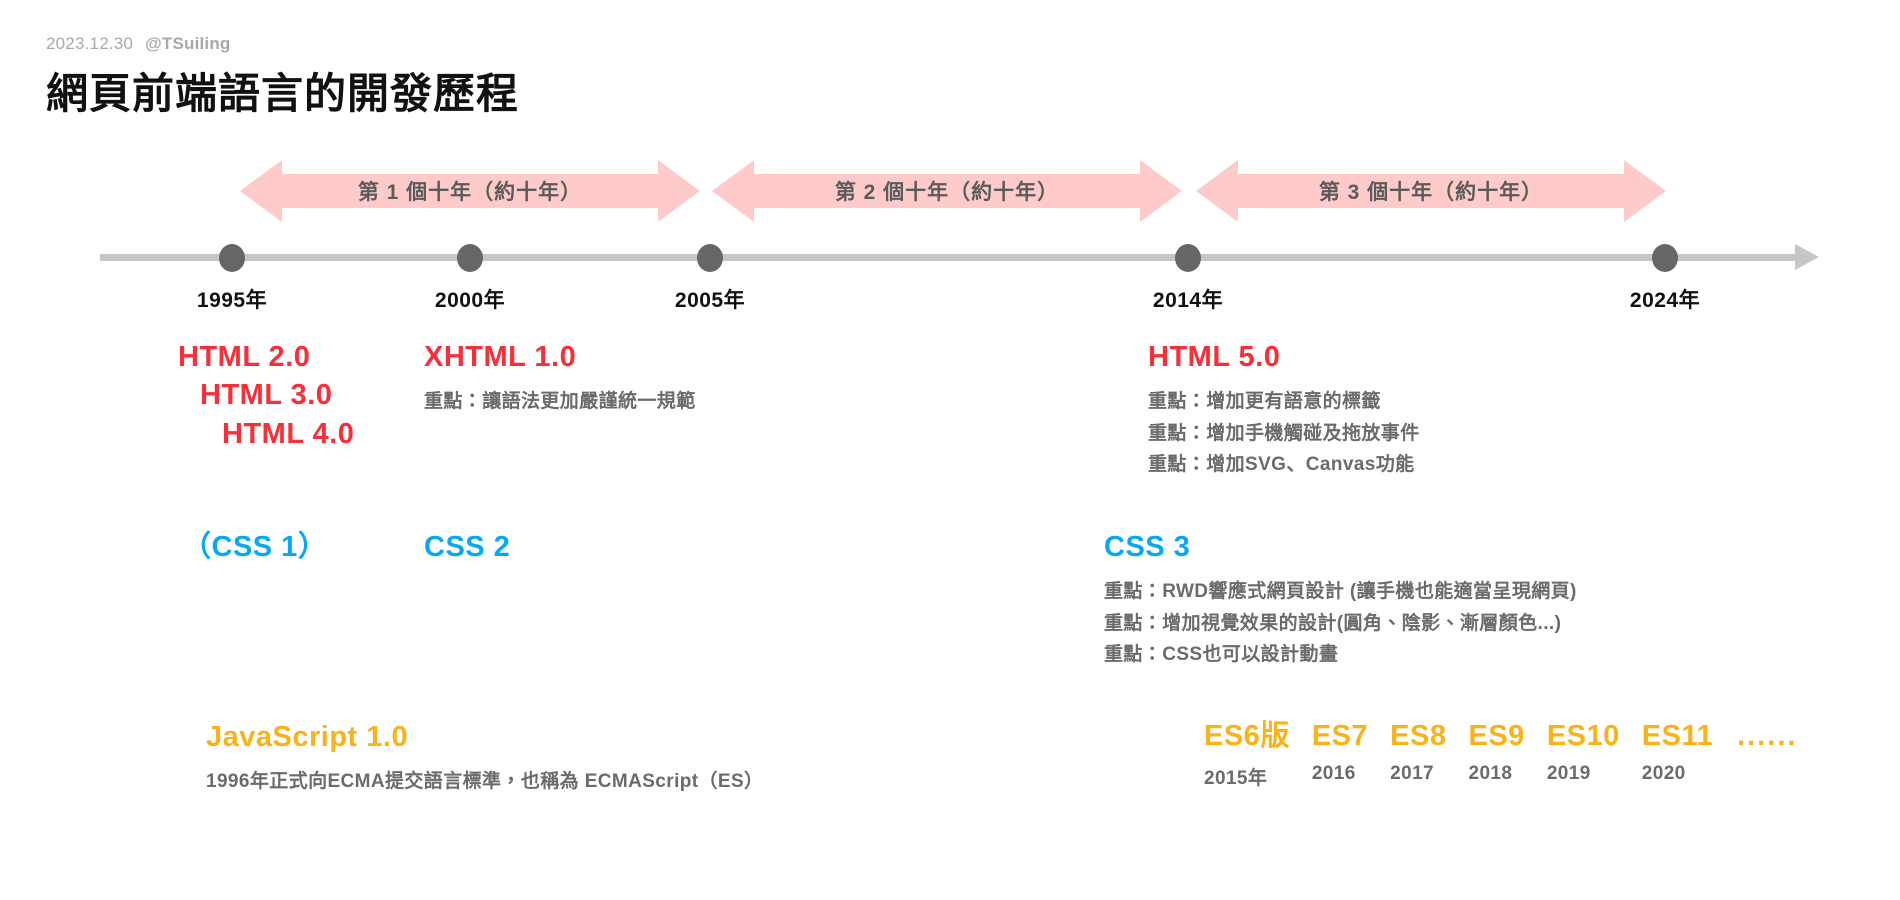  I want to click on decade-arrow-1-label: 第 1 個十年（約十年）, so click(470, 192).